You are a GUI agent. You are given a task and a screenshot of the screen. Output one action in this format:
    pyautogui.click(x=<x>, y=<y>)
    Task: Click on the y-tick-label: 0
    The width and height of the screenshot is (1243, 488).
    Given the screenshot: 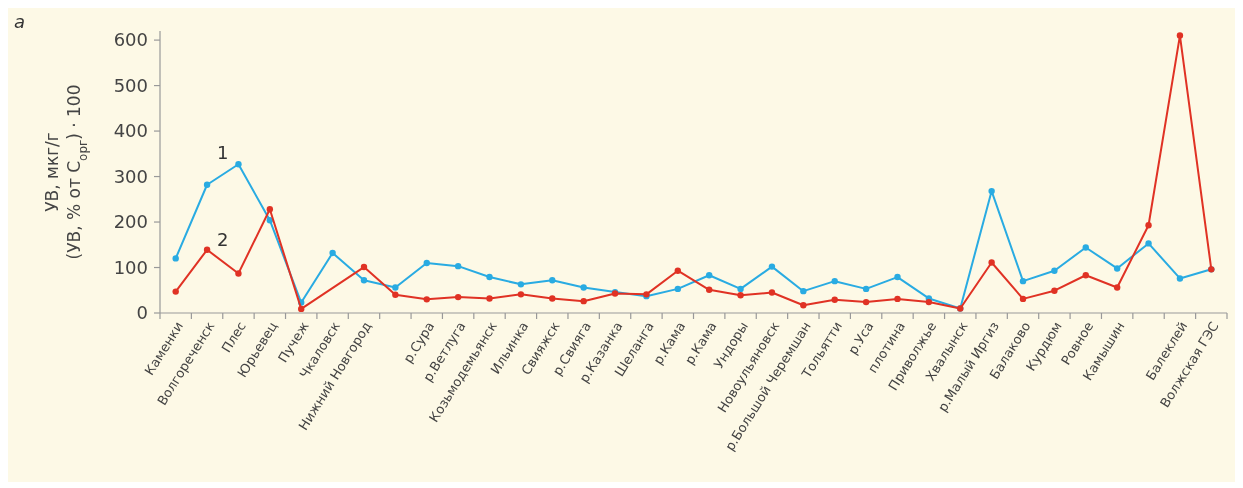 What is the action you would take?
    pyautogui.click(x=142, y=313)
    